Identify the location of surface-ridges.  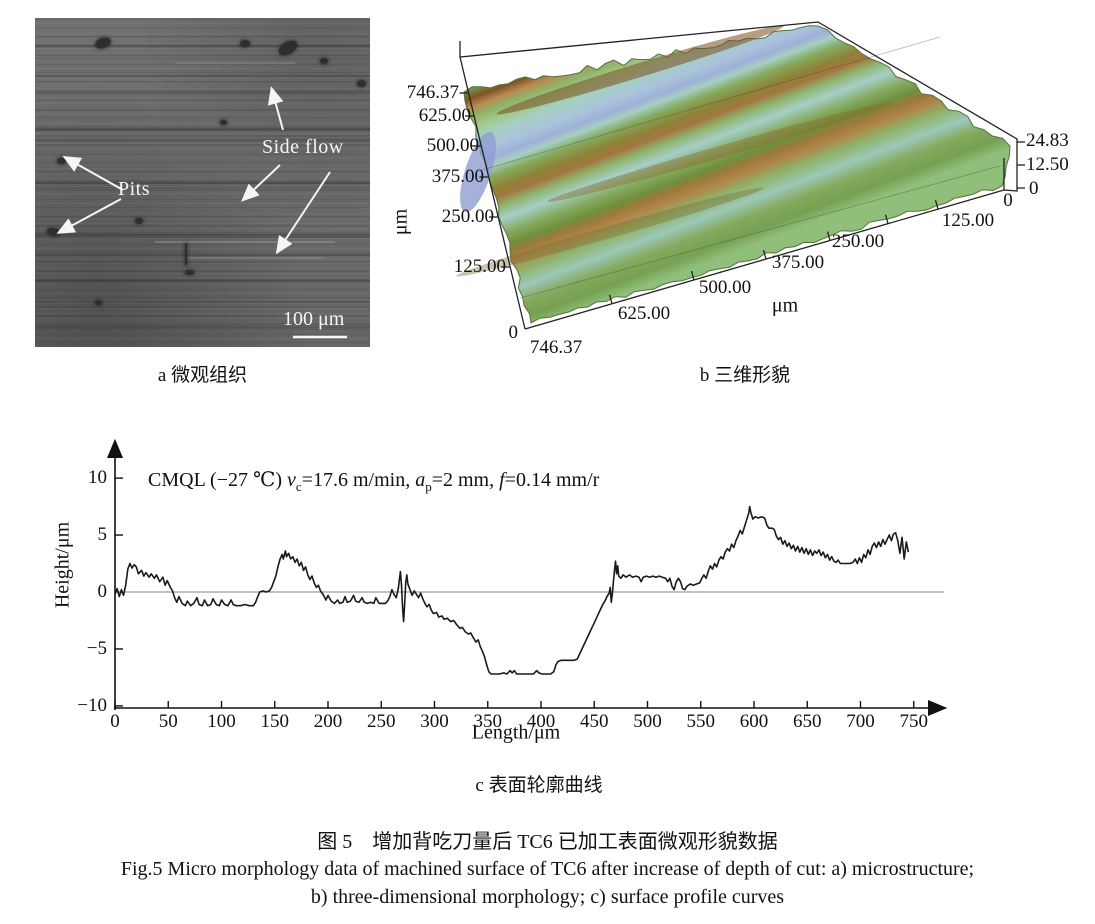
(728, 162).